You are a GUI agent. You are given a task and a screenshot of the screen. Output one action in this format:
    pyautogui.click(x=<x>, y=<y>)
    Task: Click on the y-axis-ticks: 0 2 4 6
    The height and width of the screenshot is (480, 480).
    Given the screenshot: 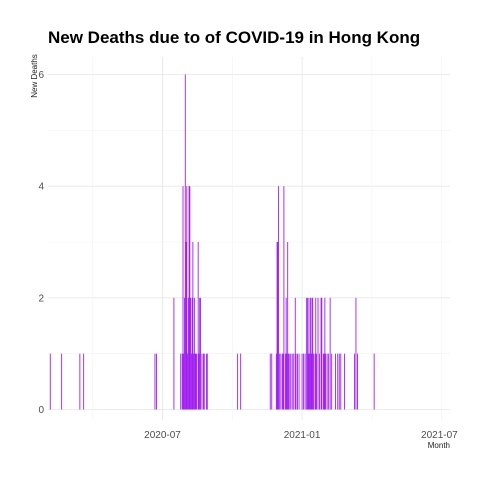 What is the action you would take?
    pyautogui.click(x=41, y=243)
    